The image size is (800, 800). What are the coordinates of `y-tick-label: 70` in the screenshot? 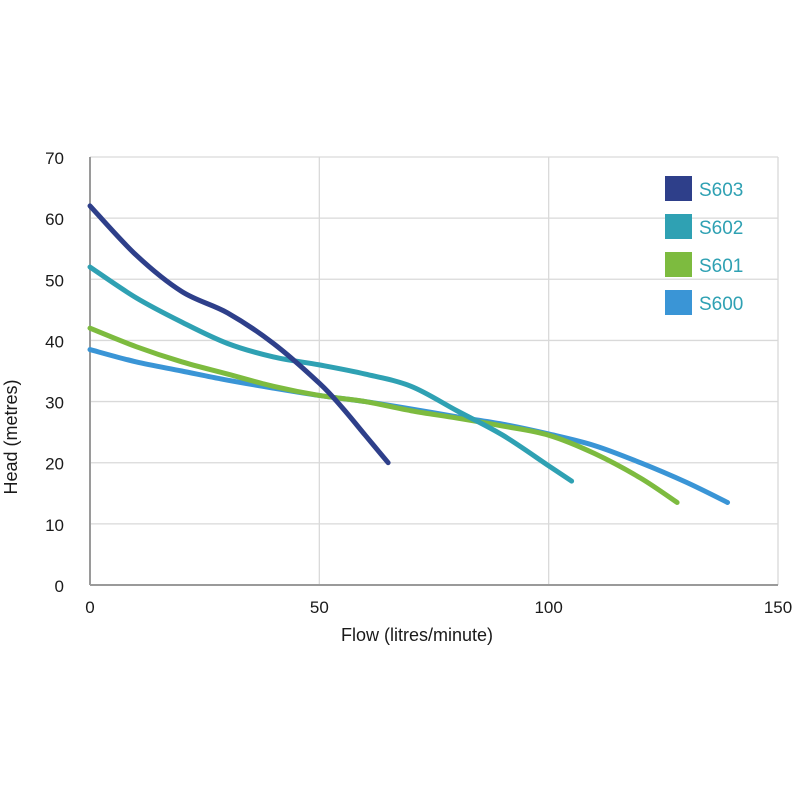 It's located at (54, 158).